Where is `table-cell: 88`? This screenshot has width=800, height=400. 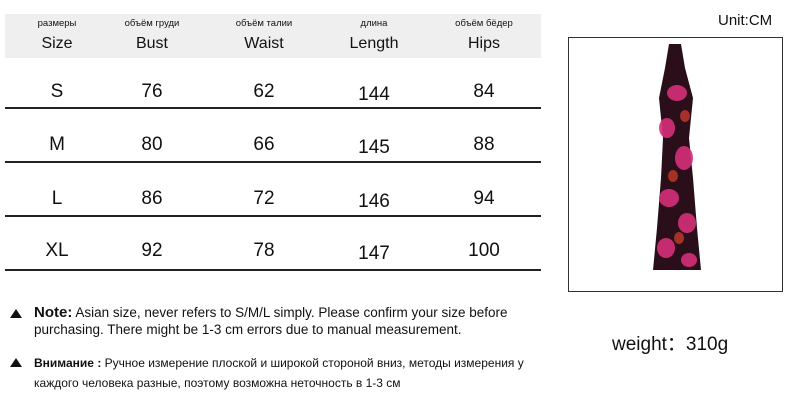 table-cell: 88 is located at coordinates (484, 144).